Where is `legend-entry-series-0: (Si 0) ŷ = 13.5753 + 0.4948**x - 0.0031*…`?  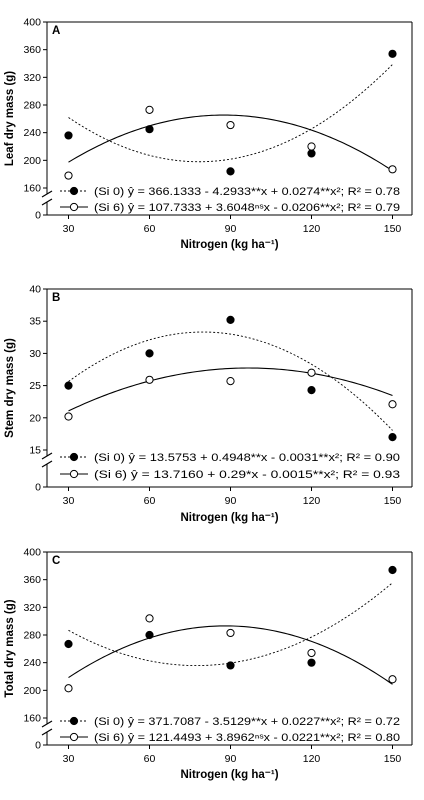 legend-entry-series-0: (Si 0) ŷ = 13.5753 + 0.4948**x - 0.0031*… is located at coordinates (247, 458).